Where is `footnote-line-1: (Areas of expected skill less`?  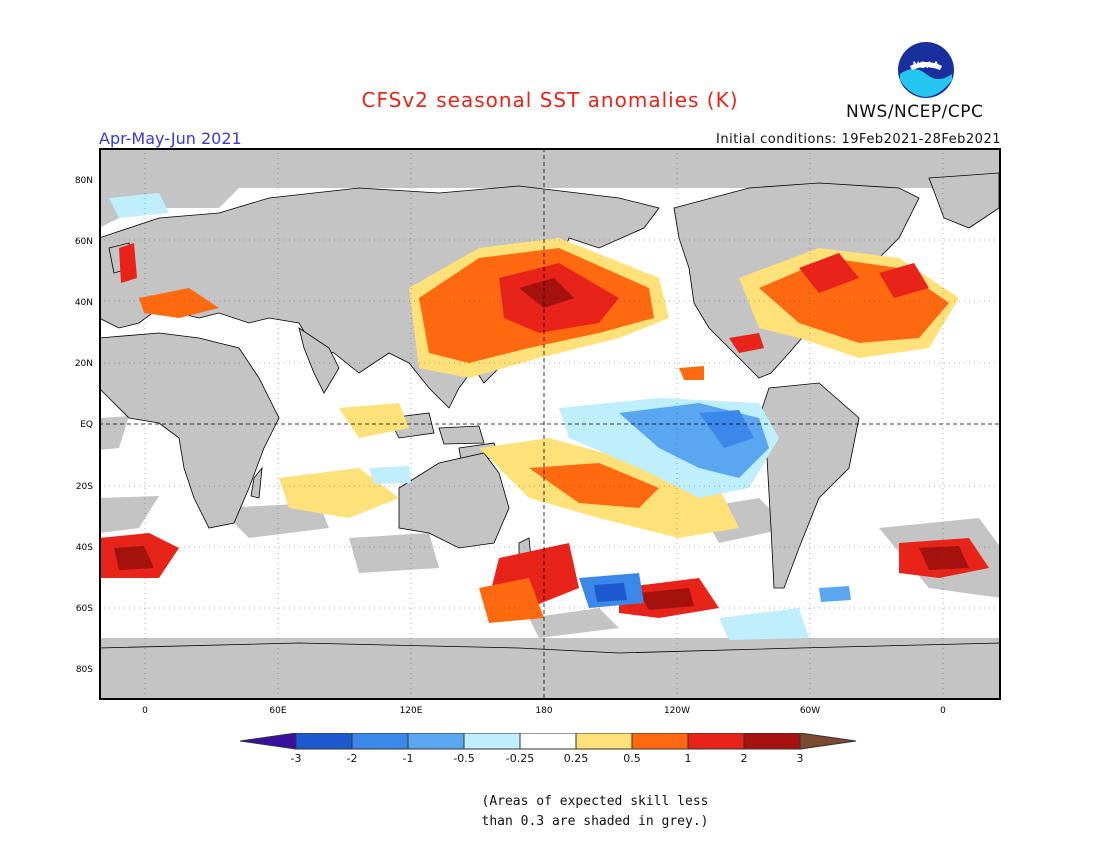 footnote-line-1: (Areas of expected skill less is located at coordinates (595, 801).